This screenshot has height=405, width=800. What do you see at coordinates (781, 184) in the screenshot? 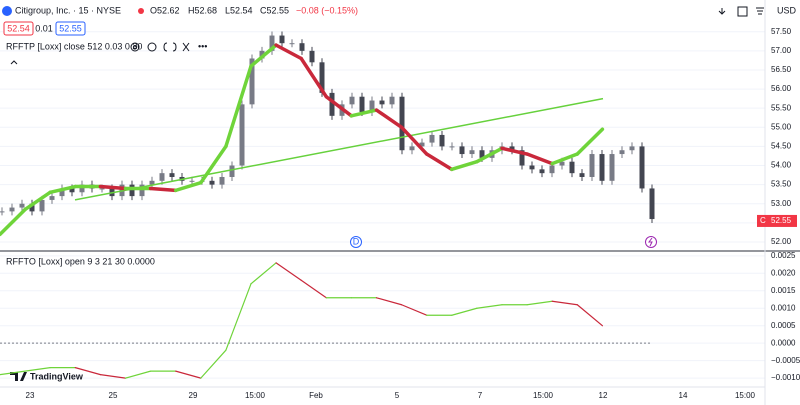
I see `price-tick-label: 53.50` at bounding box center [781, 184].